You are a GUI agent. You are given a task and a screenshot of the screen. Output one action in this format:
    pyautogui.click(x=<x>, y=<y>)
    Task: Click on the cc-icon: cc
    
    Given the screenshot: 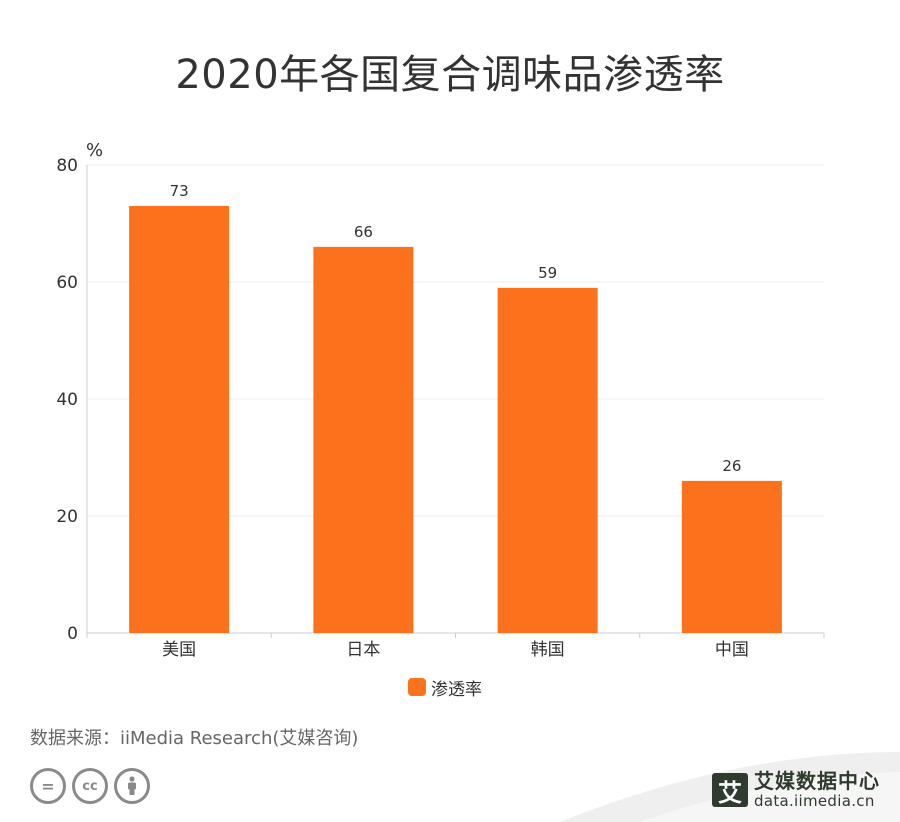 What is the action you would take?
    pyautogui.click(x=90, y=786)
    